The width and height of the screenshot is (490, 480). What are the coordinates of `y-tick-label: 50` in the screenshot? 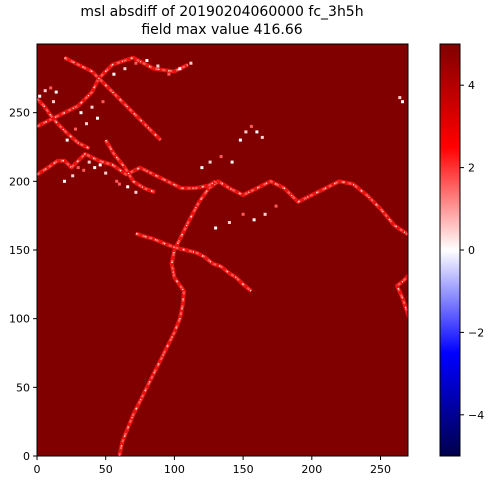 It's located at (23, 387).